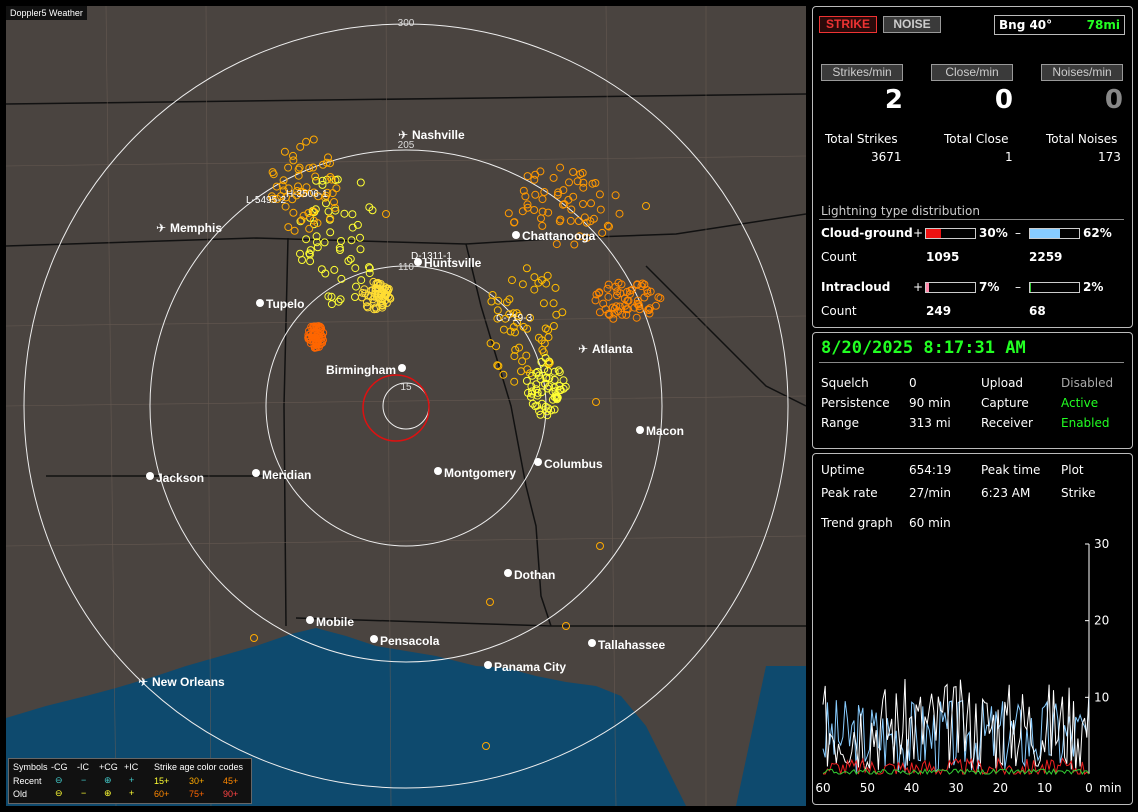  I want to click on close-per-min-button: Close/min, so click(972, 72).